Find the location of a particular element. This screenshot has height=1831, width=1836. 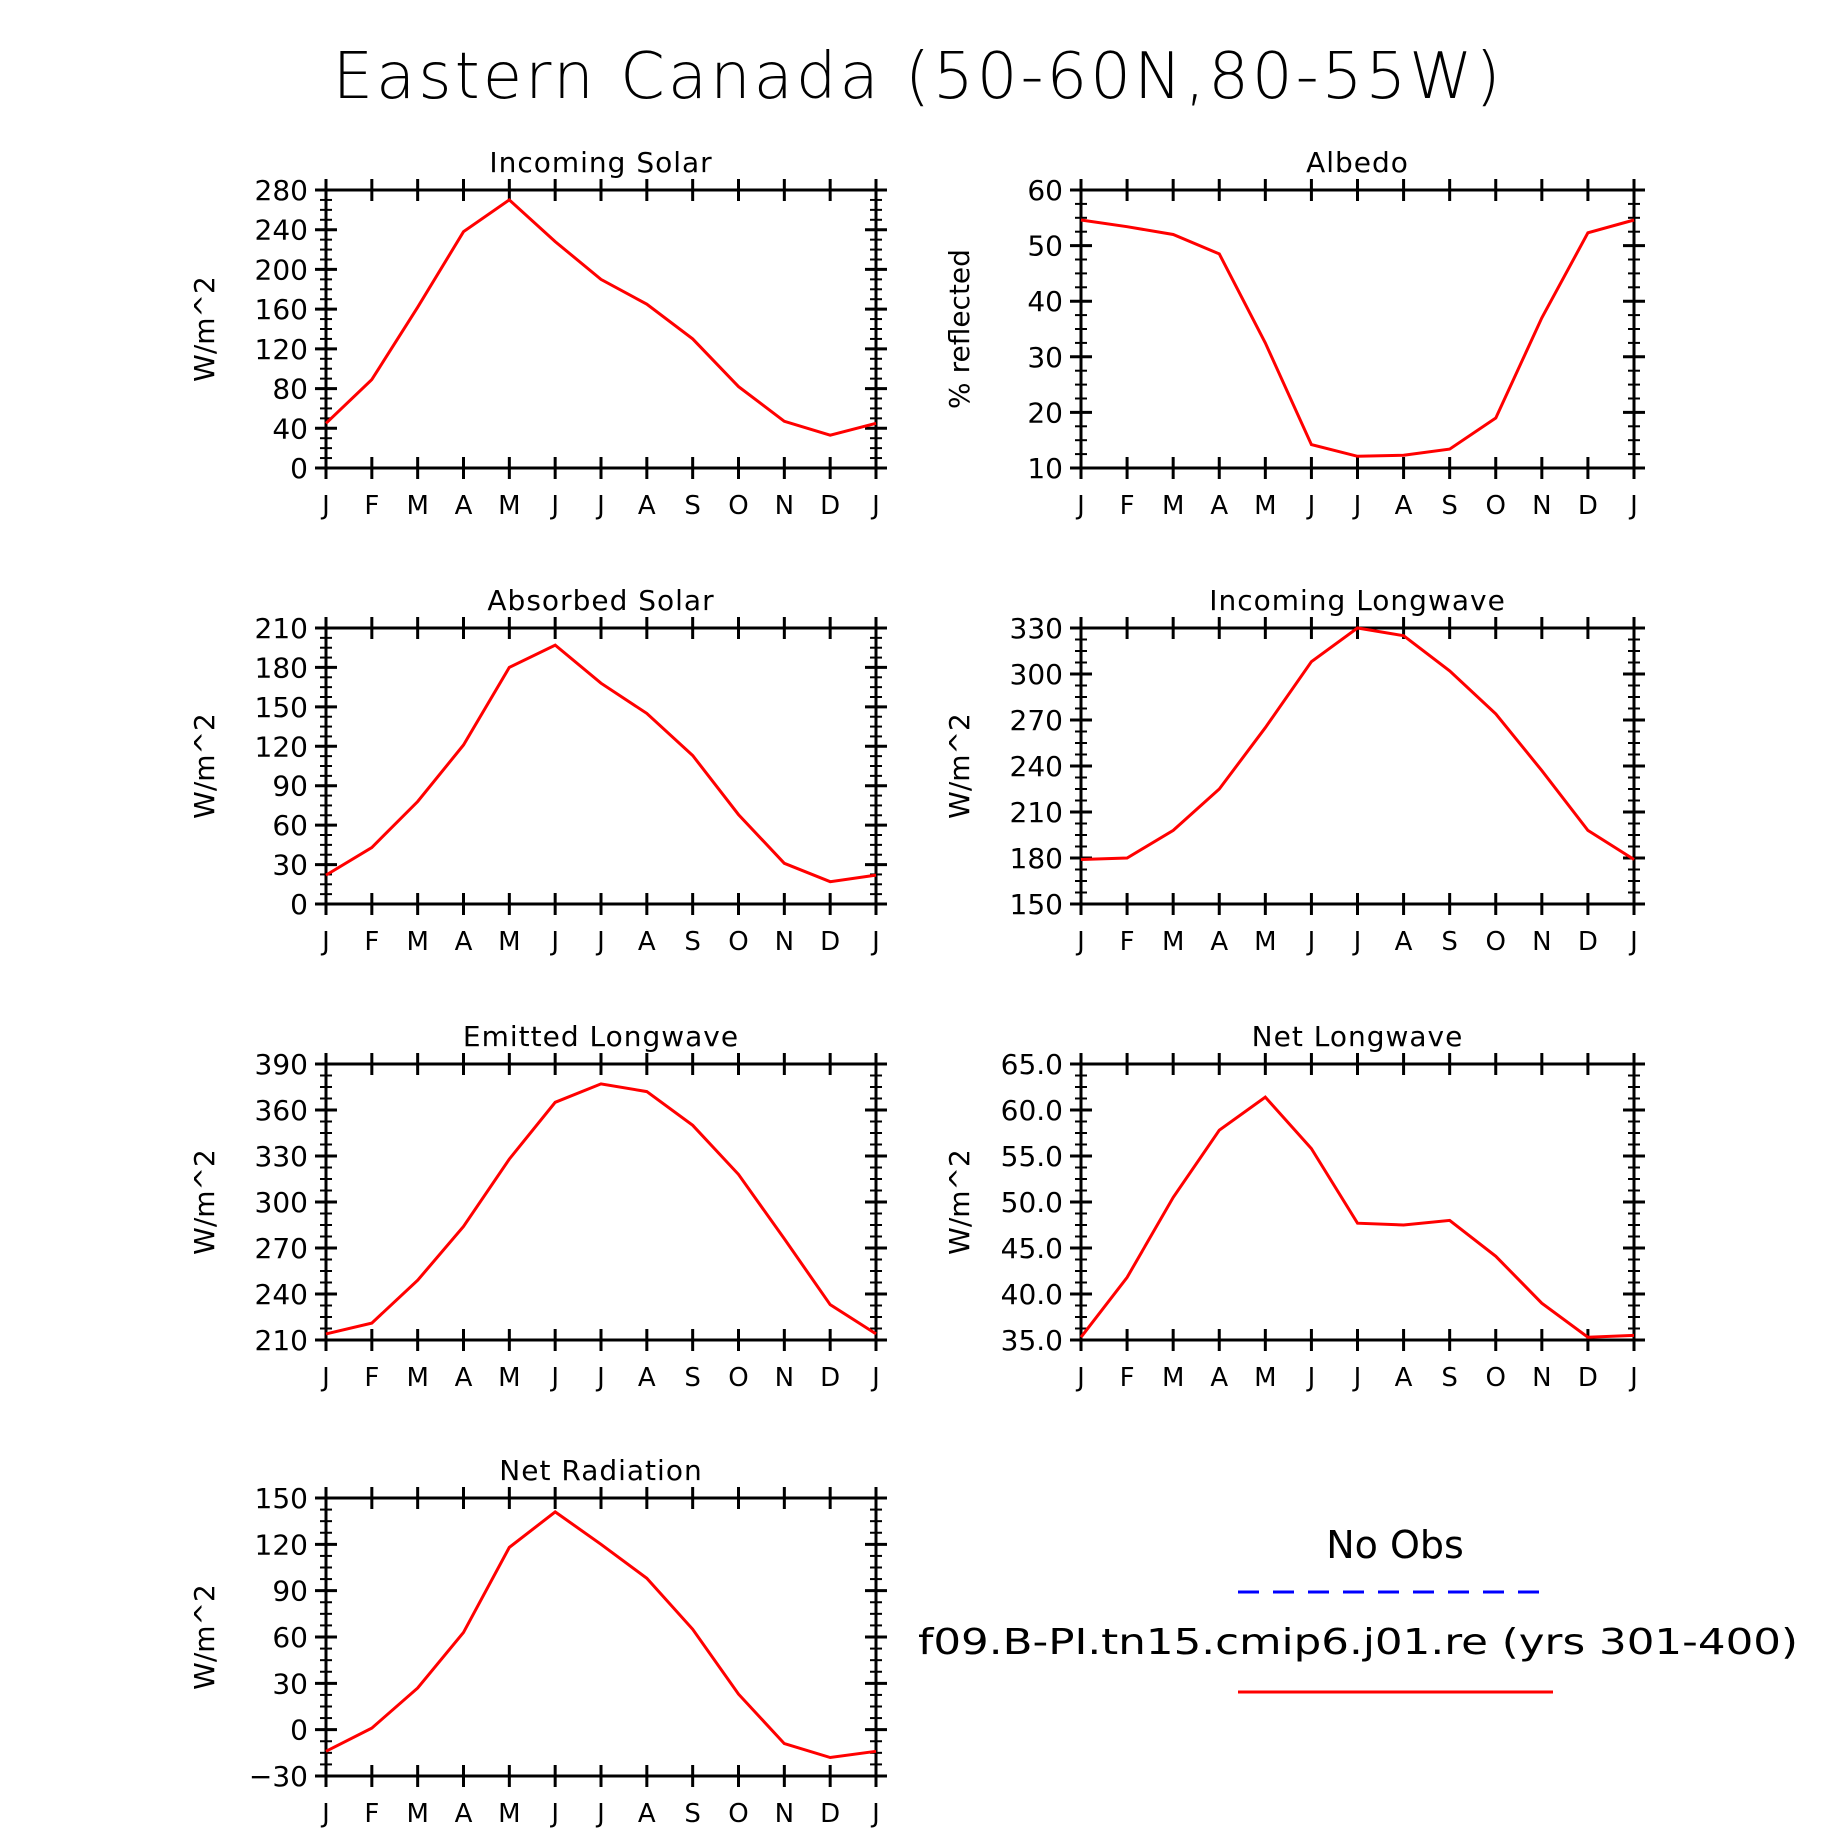

y-tick-label: 300 is located at coordinates (1036, 674).